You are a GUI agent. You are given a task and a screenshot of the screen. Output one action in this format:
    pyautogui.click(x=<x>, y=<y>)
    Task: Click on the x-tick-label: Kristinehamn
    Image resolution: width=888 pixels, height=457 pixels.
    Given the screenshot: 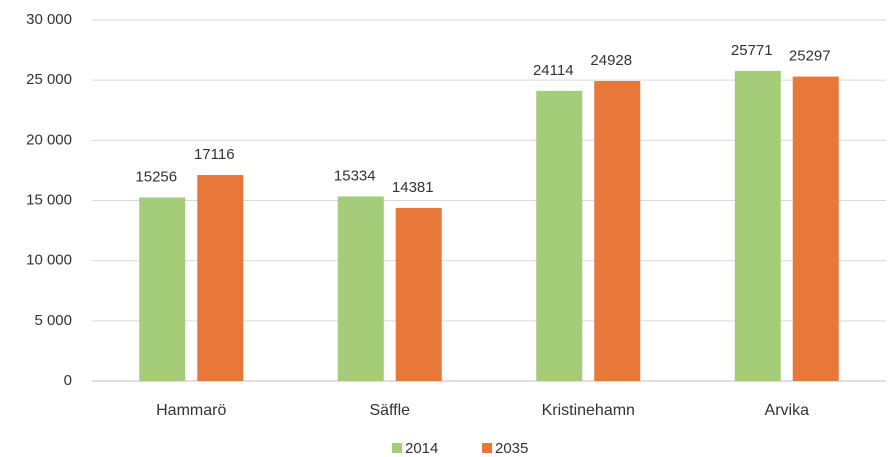 What is the action you would take?
    pyautogui.click(x=588, y=410)
    